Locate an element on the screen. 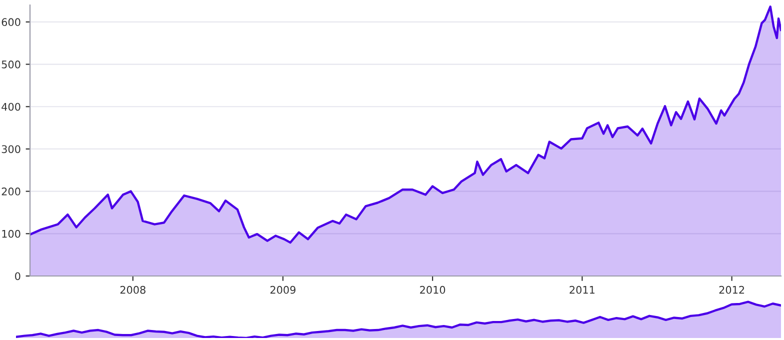 Image resolution: width=784 pixels, height=340 pixels. y-tick-label: 600 is located at coordinates (11, 22).